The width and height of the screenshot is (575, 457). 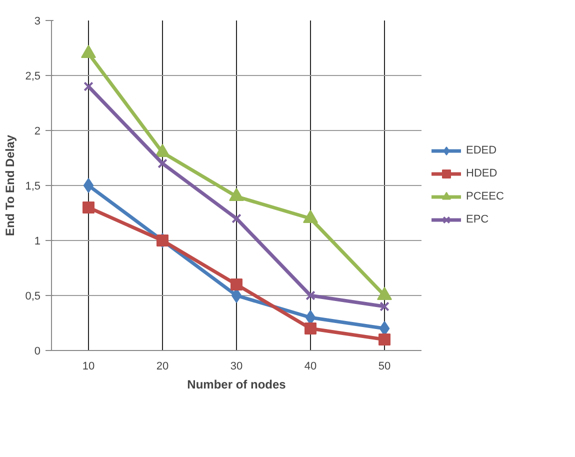 What do you see at coordinates (236, 385) in the screenshot?
I see `x-axis-title: Number of nodes` at bounding box center [236, 385].